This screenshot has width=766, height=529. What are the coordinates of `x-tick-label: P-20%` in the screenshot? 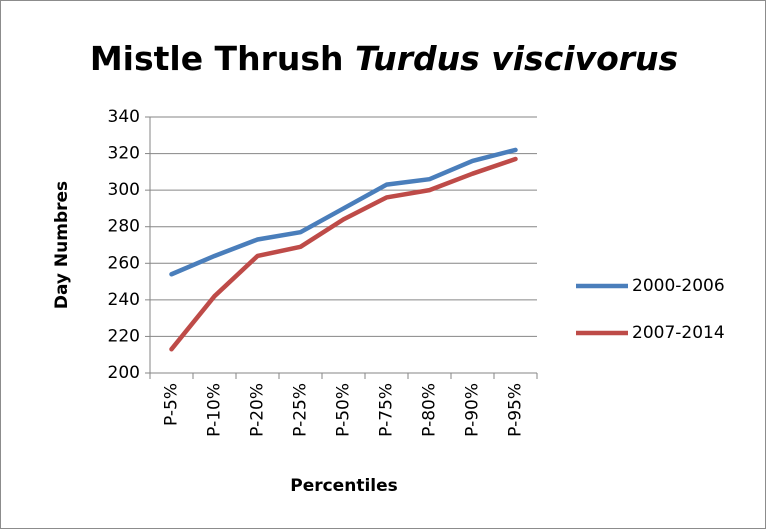 It's located at (258, 410).